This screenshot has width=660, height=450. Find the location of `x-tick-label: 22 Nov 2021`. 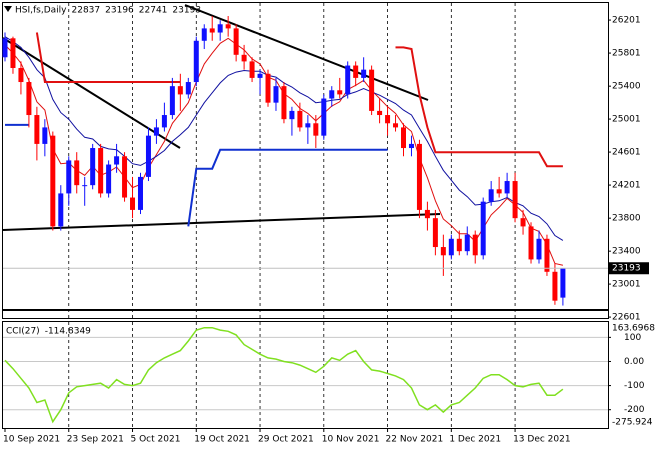

x-tick-label: 22 Nov 2021 is located at coordinates (415, 440).